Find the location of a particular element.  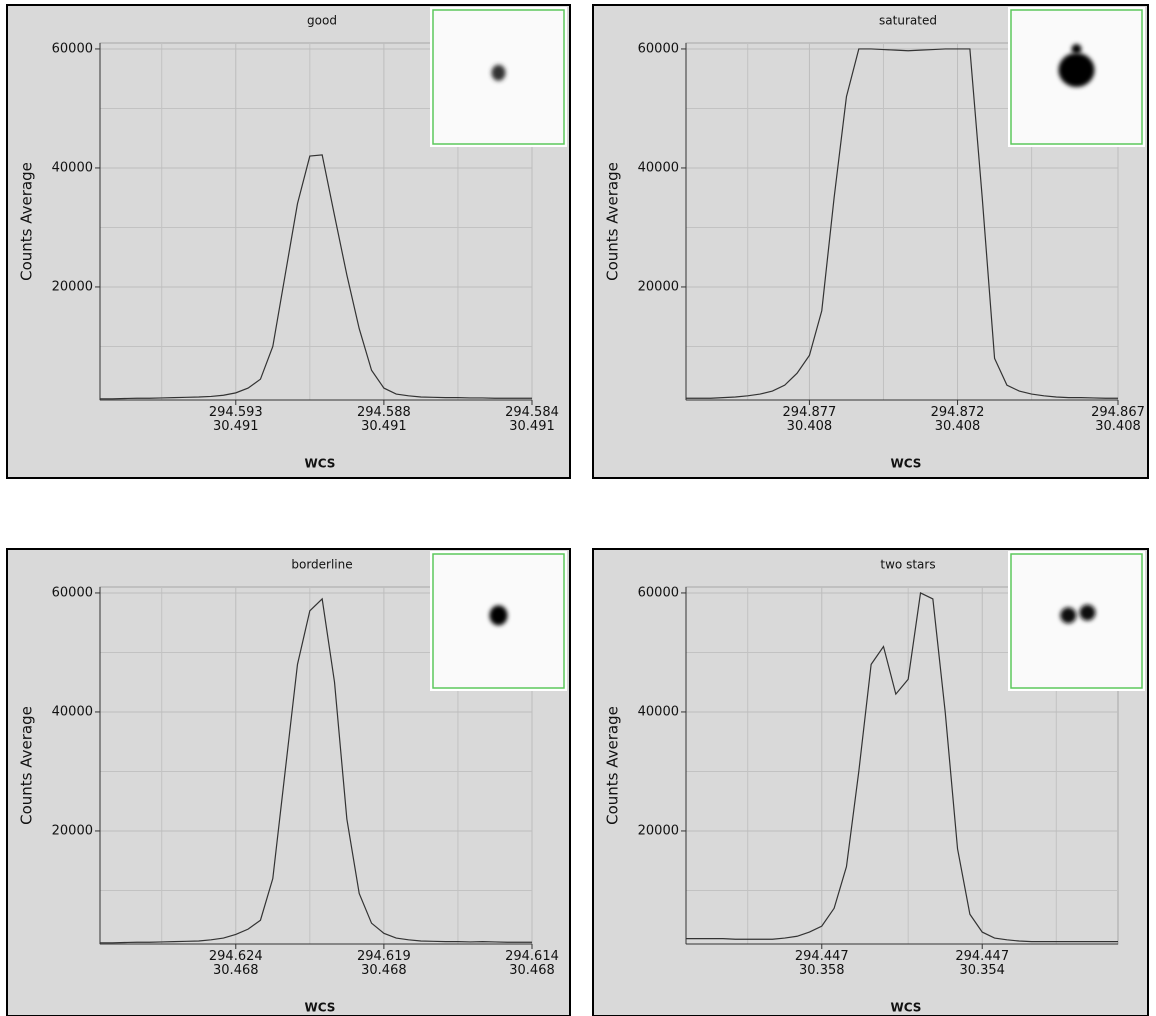

x-tick-label: 294.872 30.408 is located at coordinates (957, 419).